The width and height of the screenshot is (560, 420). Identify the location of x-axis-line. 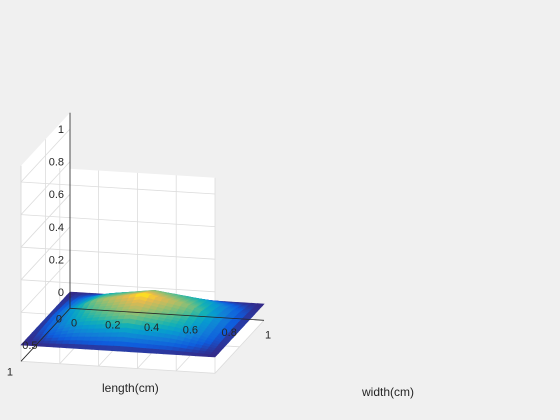
(167, 314).